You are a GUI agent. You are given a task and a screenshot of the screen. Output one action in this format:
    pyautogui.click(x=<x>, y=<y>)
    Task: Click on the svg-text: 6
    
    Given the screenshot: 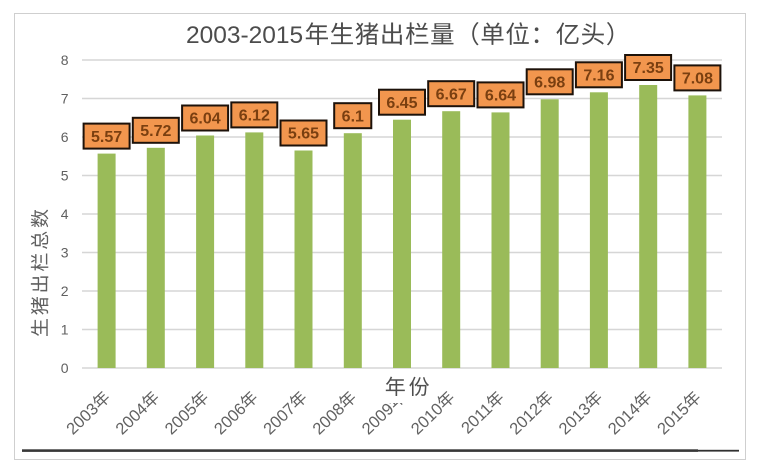 What is the action you would take?
    pyautogui.click(x=65, y=137)
    